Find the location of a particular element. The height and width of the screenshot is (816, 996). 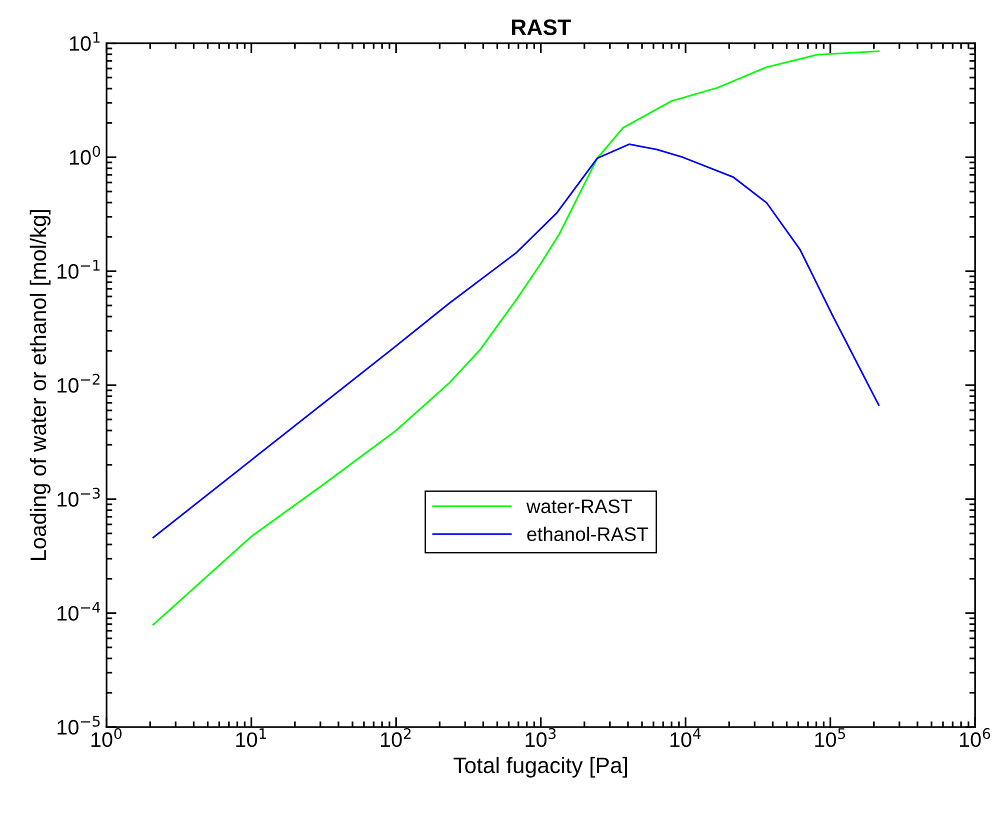

x-tick-label: 10$^{6}$ is located at coordinates (975, 738).